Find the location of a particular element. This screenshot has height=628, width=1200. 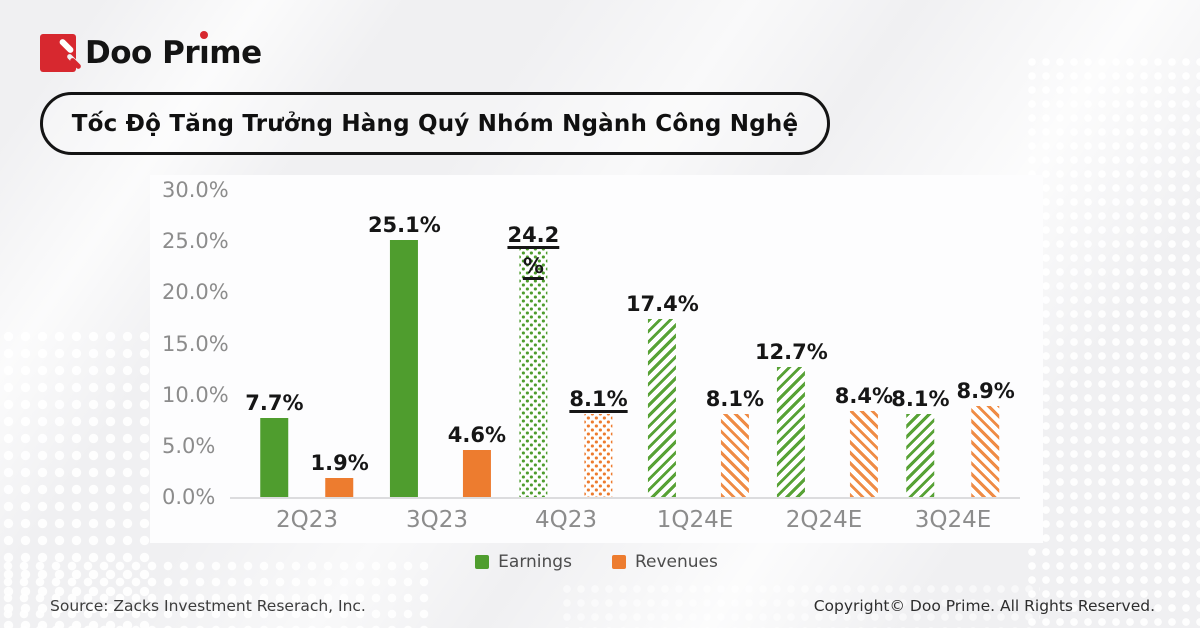

bar-wrap-revenues-3q23: 4.6% is located at coordinates (477, 460).